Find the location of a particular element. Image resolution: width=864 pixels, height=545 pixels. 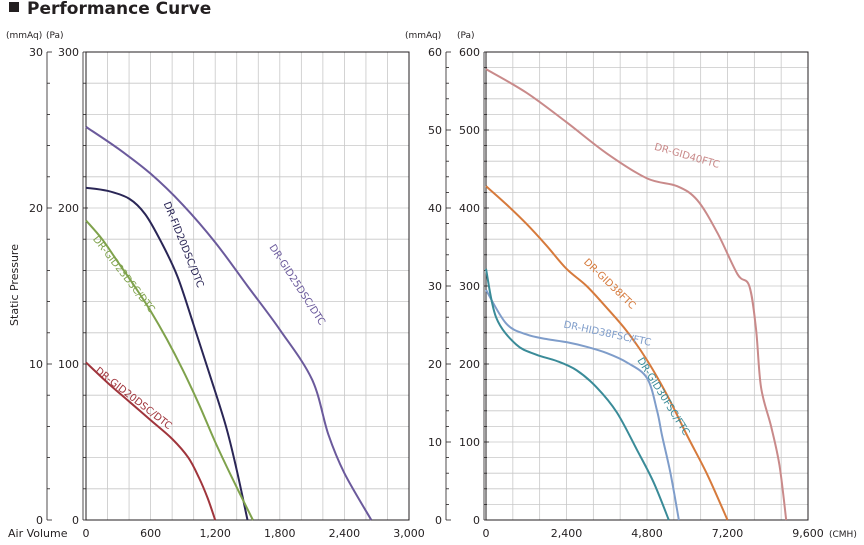

series-line-dr-fid20dsc-dtc is located at coordinates (167, 353).